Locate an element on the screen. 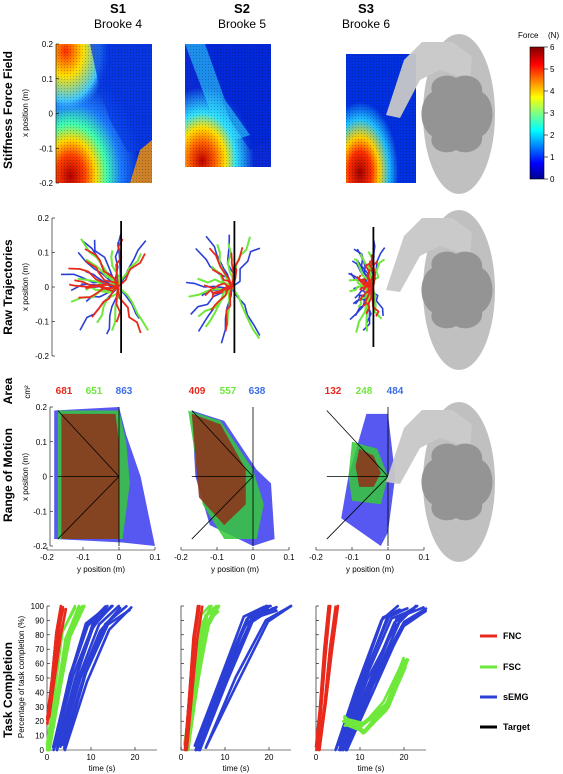 This screenshot has width=563, height=774. ytick-label: 100 is located at coordinates (38, 606).